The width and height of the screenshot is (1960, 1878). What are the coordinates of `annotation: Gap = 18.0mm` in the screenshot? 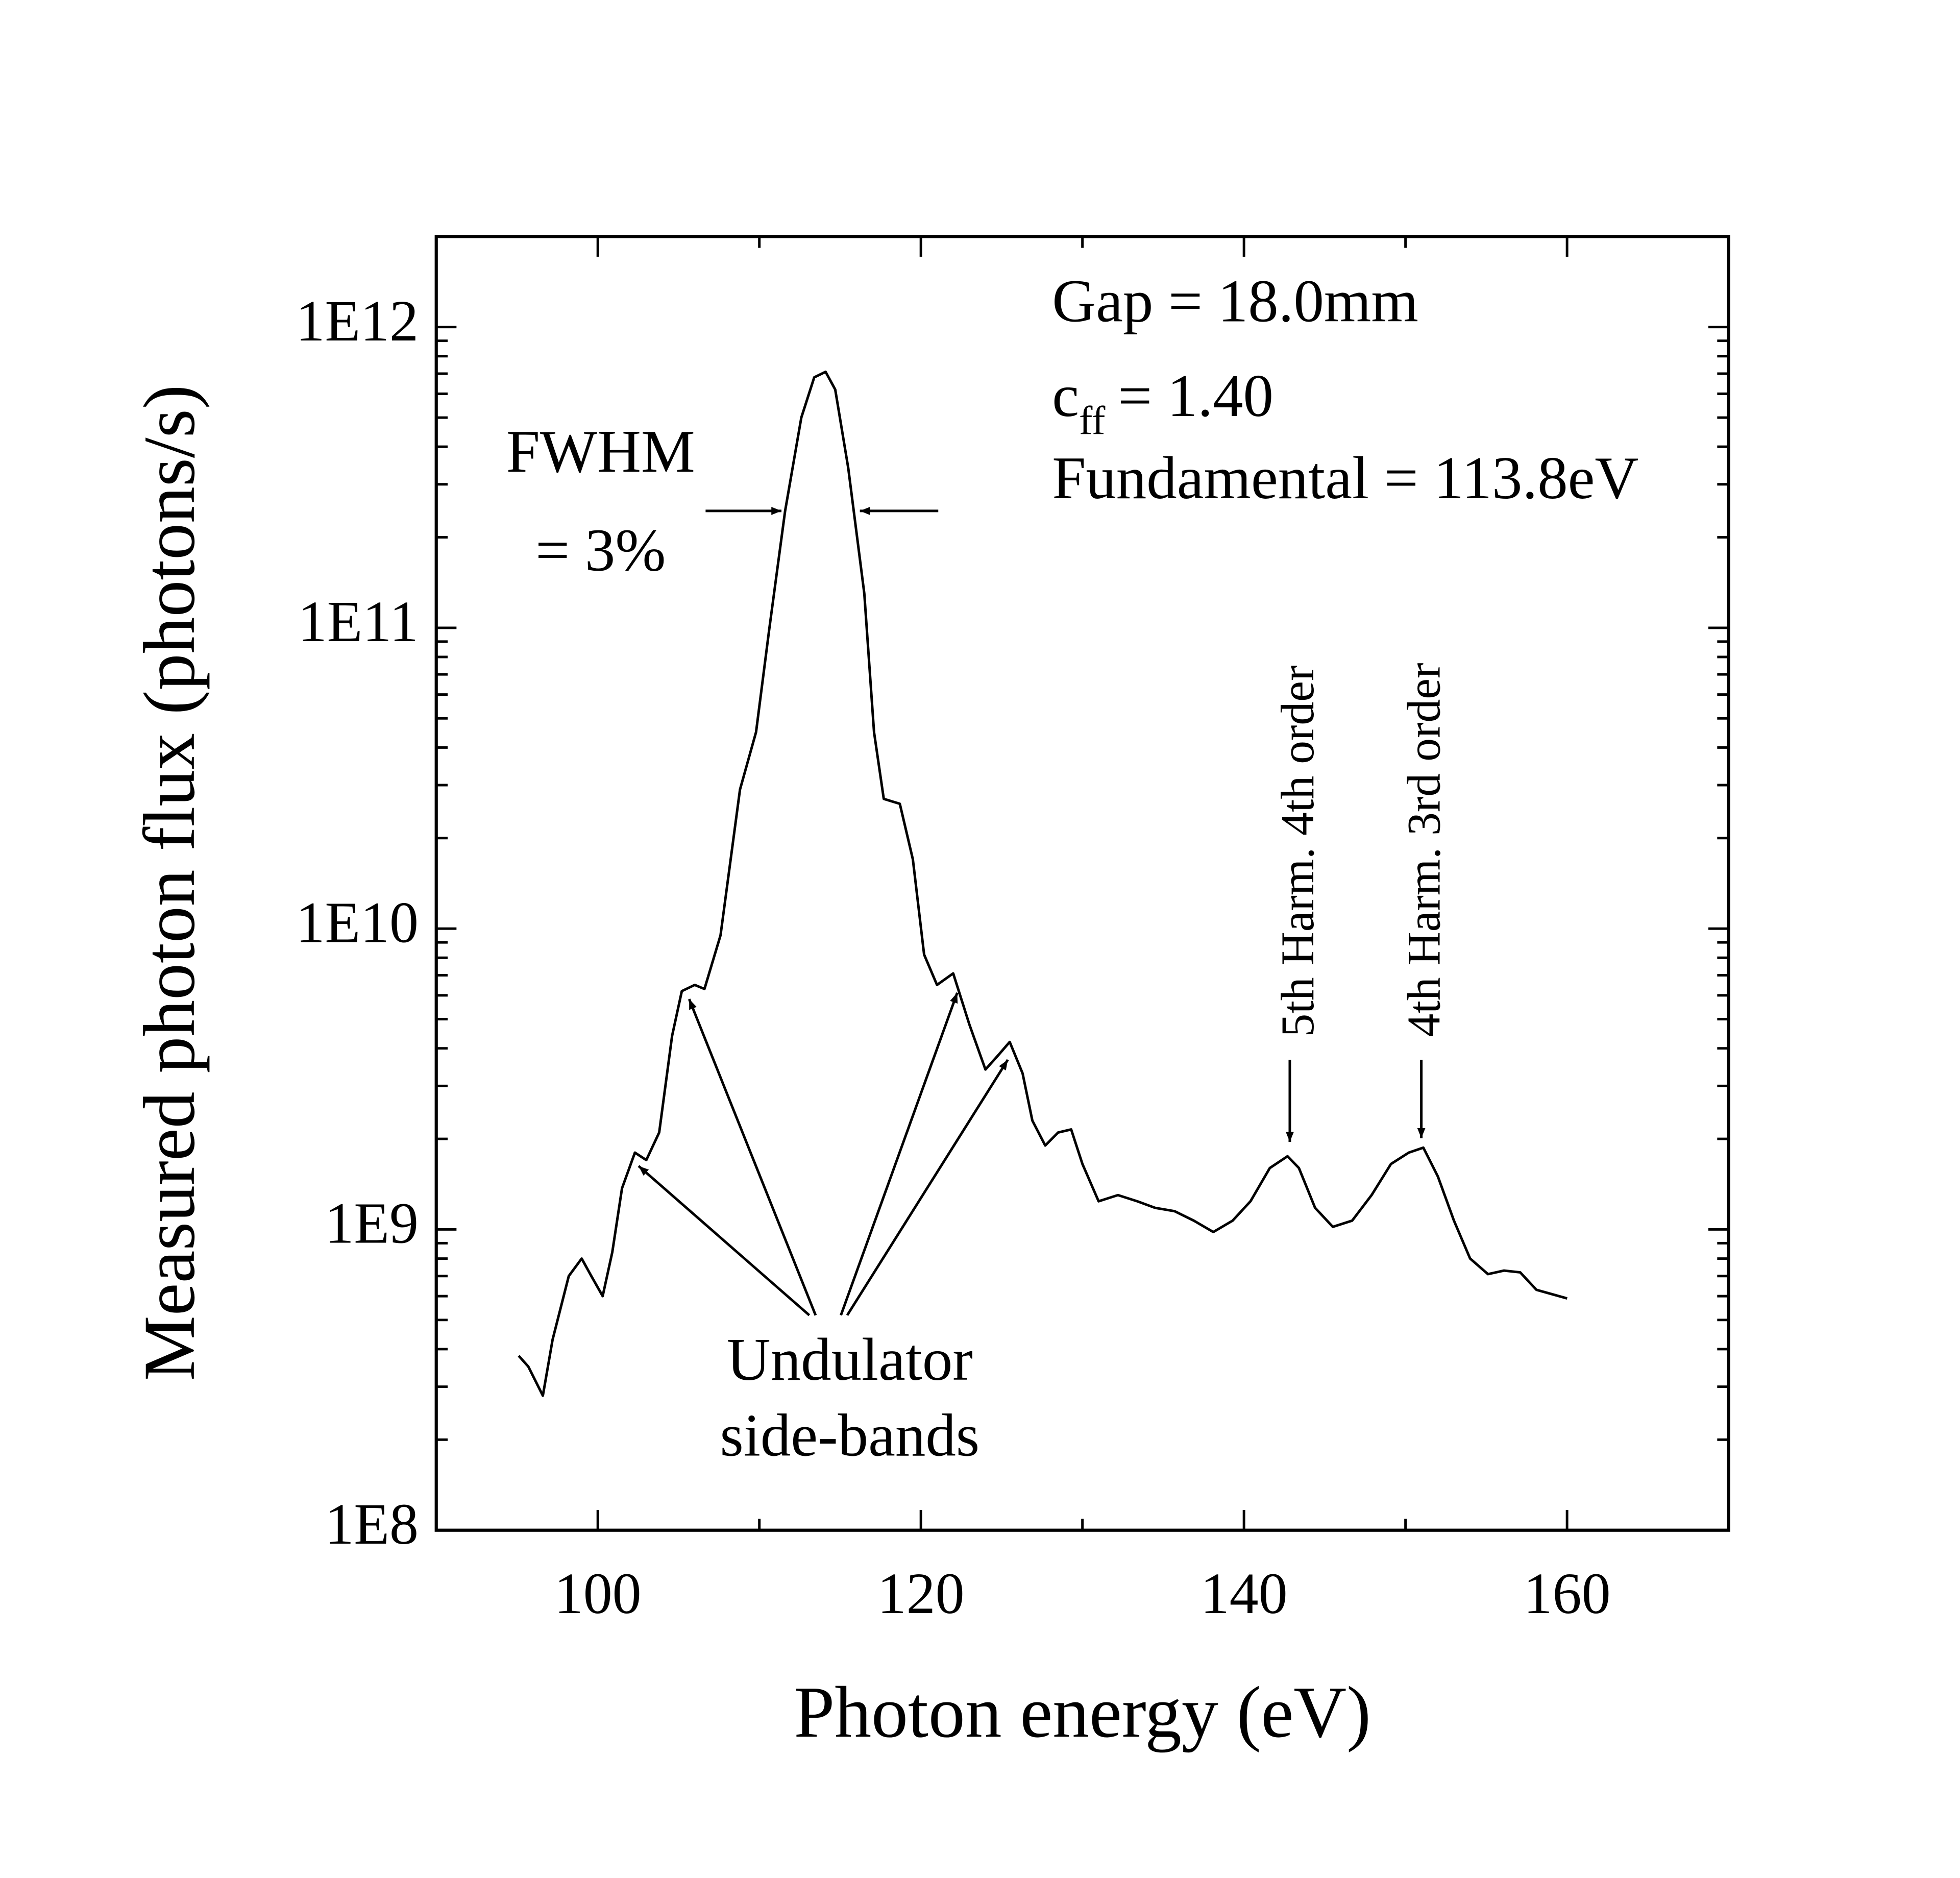 It's located at (1235, 300).